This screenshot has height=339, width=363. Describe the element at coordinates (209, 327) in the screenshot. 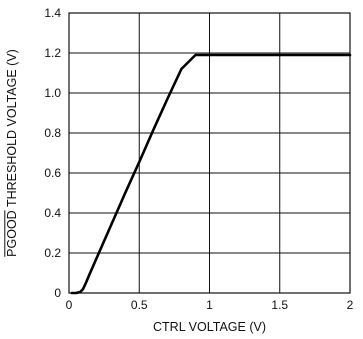

I see `x-axis-title: CTRL VOLTAGE (V)` at that location.